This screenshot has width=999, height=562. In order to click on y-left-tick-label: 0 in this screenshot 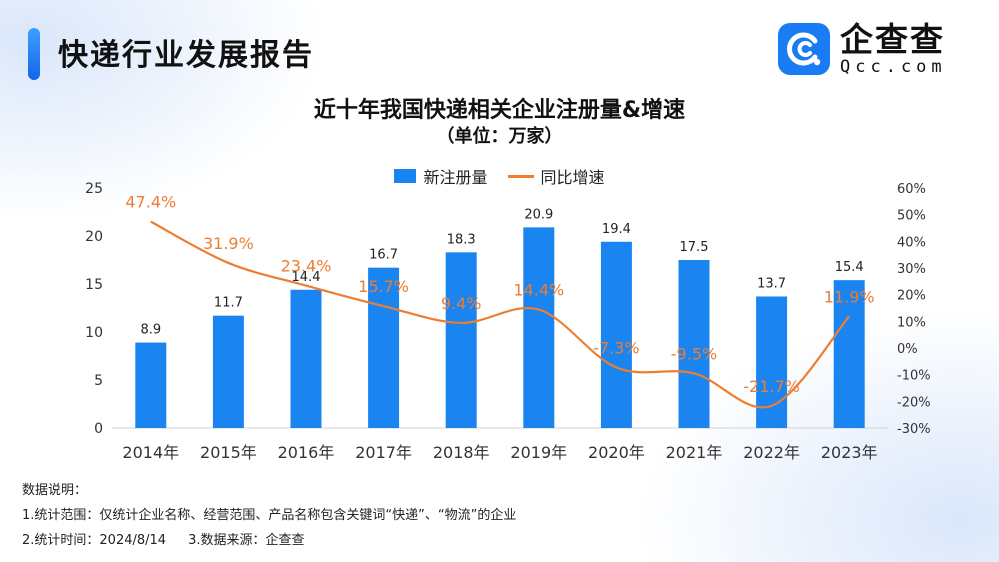, I will do `click(98, 429)`.